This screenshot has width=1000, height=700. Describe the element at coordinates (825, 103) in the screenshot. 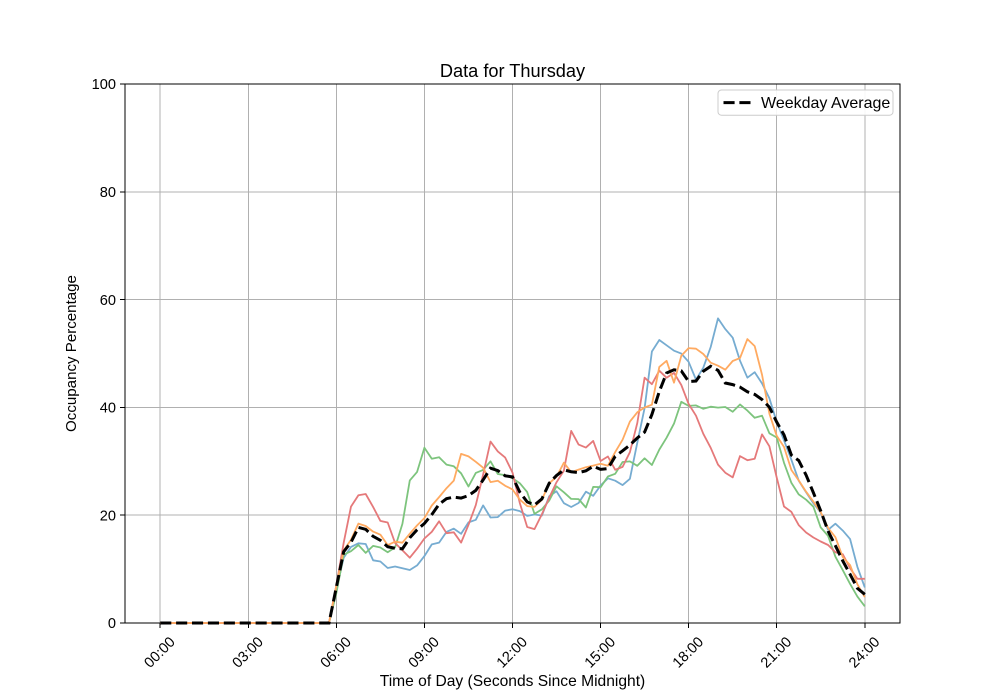

I see `svg-text: Weekday Average` at that location.